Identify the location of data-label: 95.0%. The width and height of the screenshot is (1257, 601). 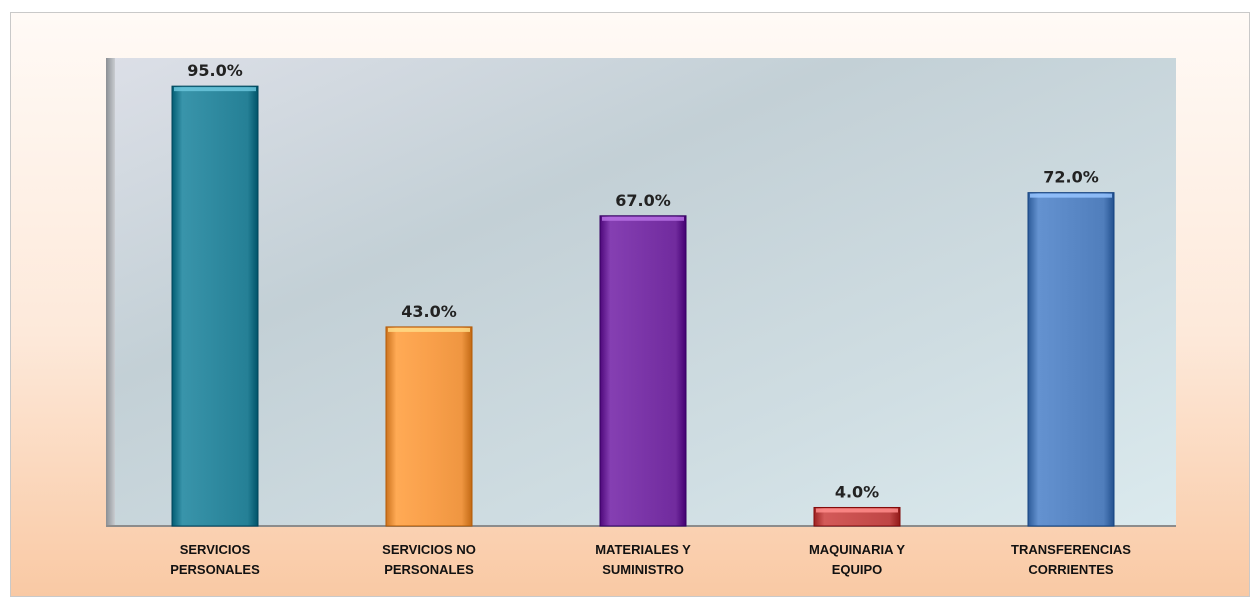
(215, 70).